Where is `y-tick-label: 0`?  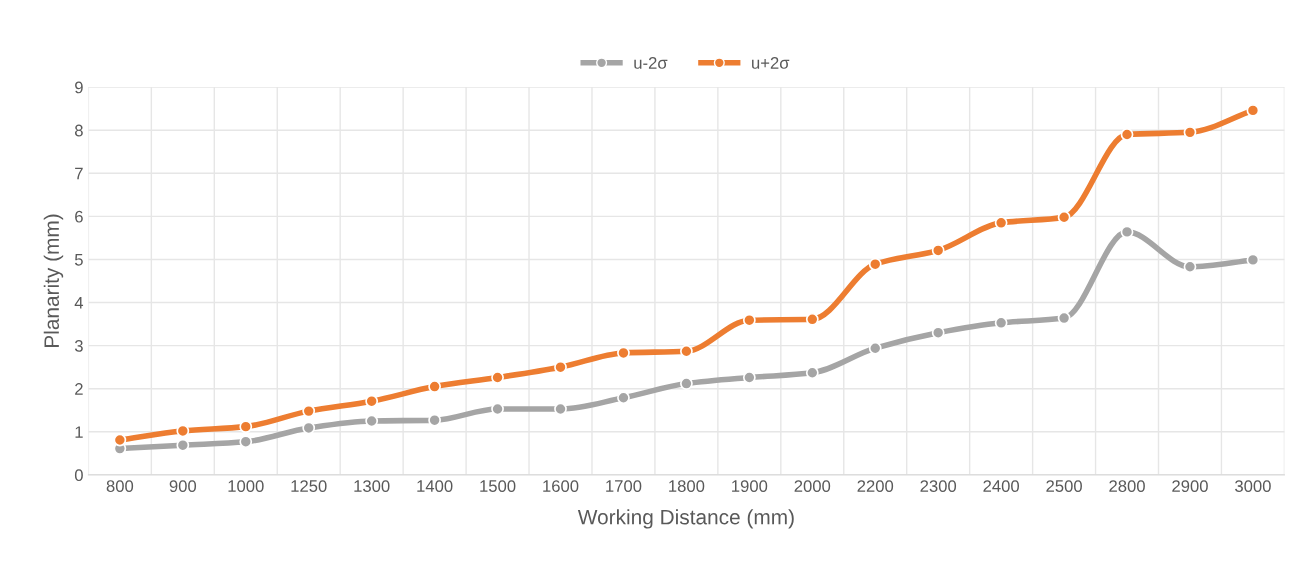
y-tick-label: 0 is located at coordinates (78, 475).